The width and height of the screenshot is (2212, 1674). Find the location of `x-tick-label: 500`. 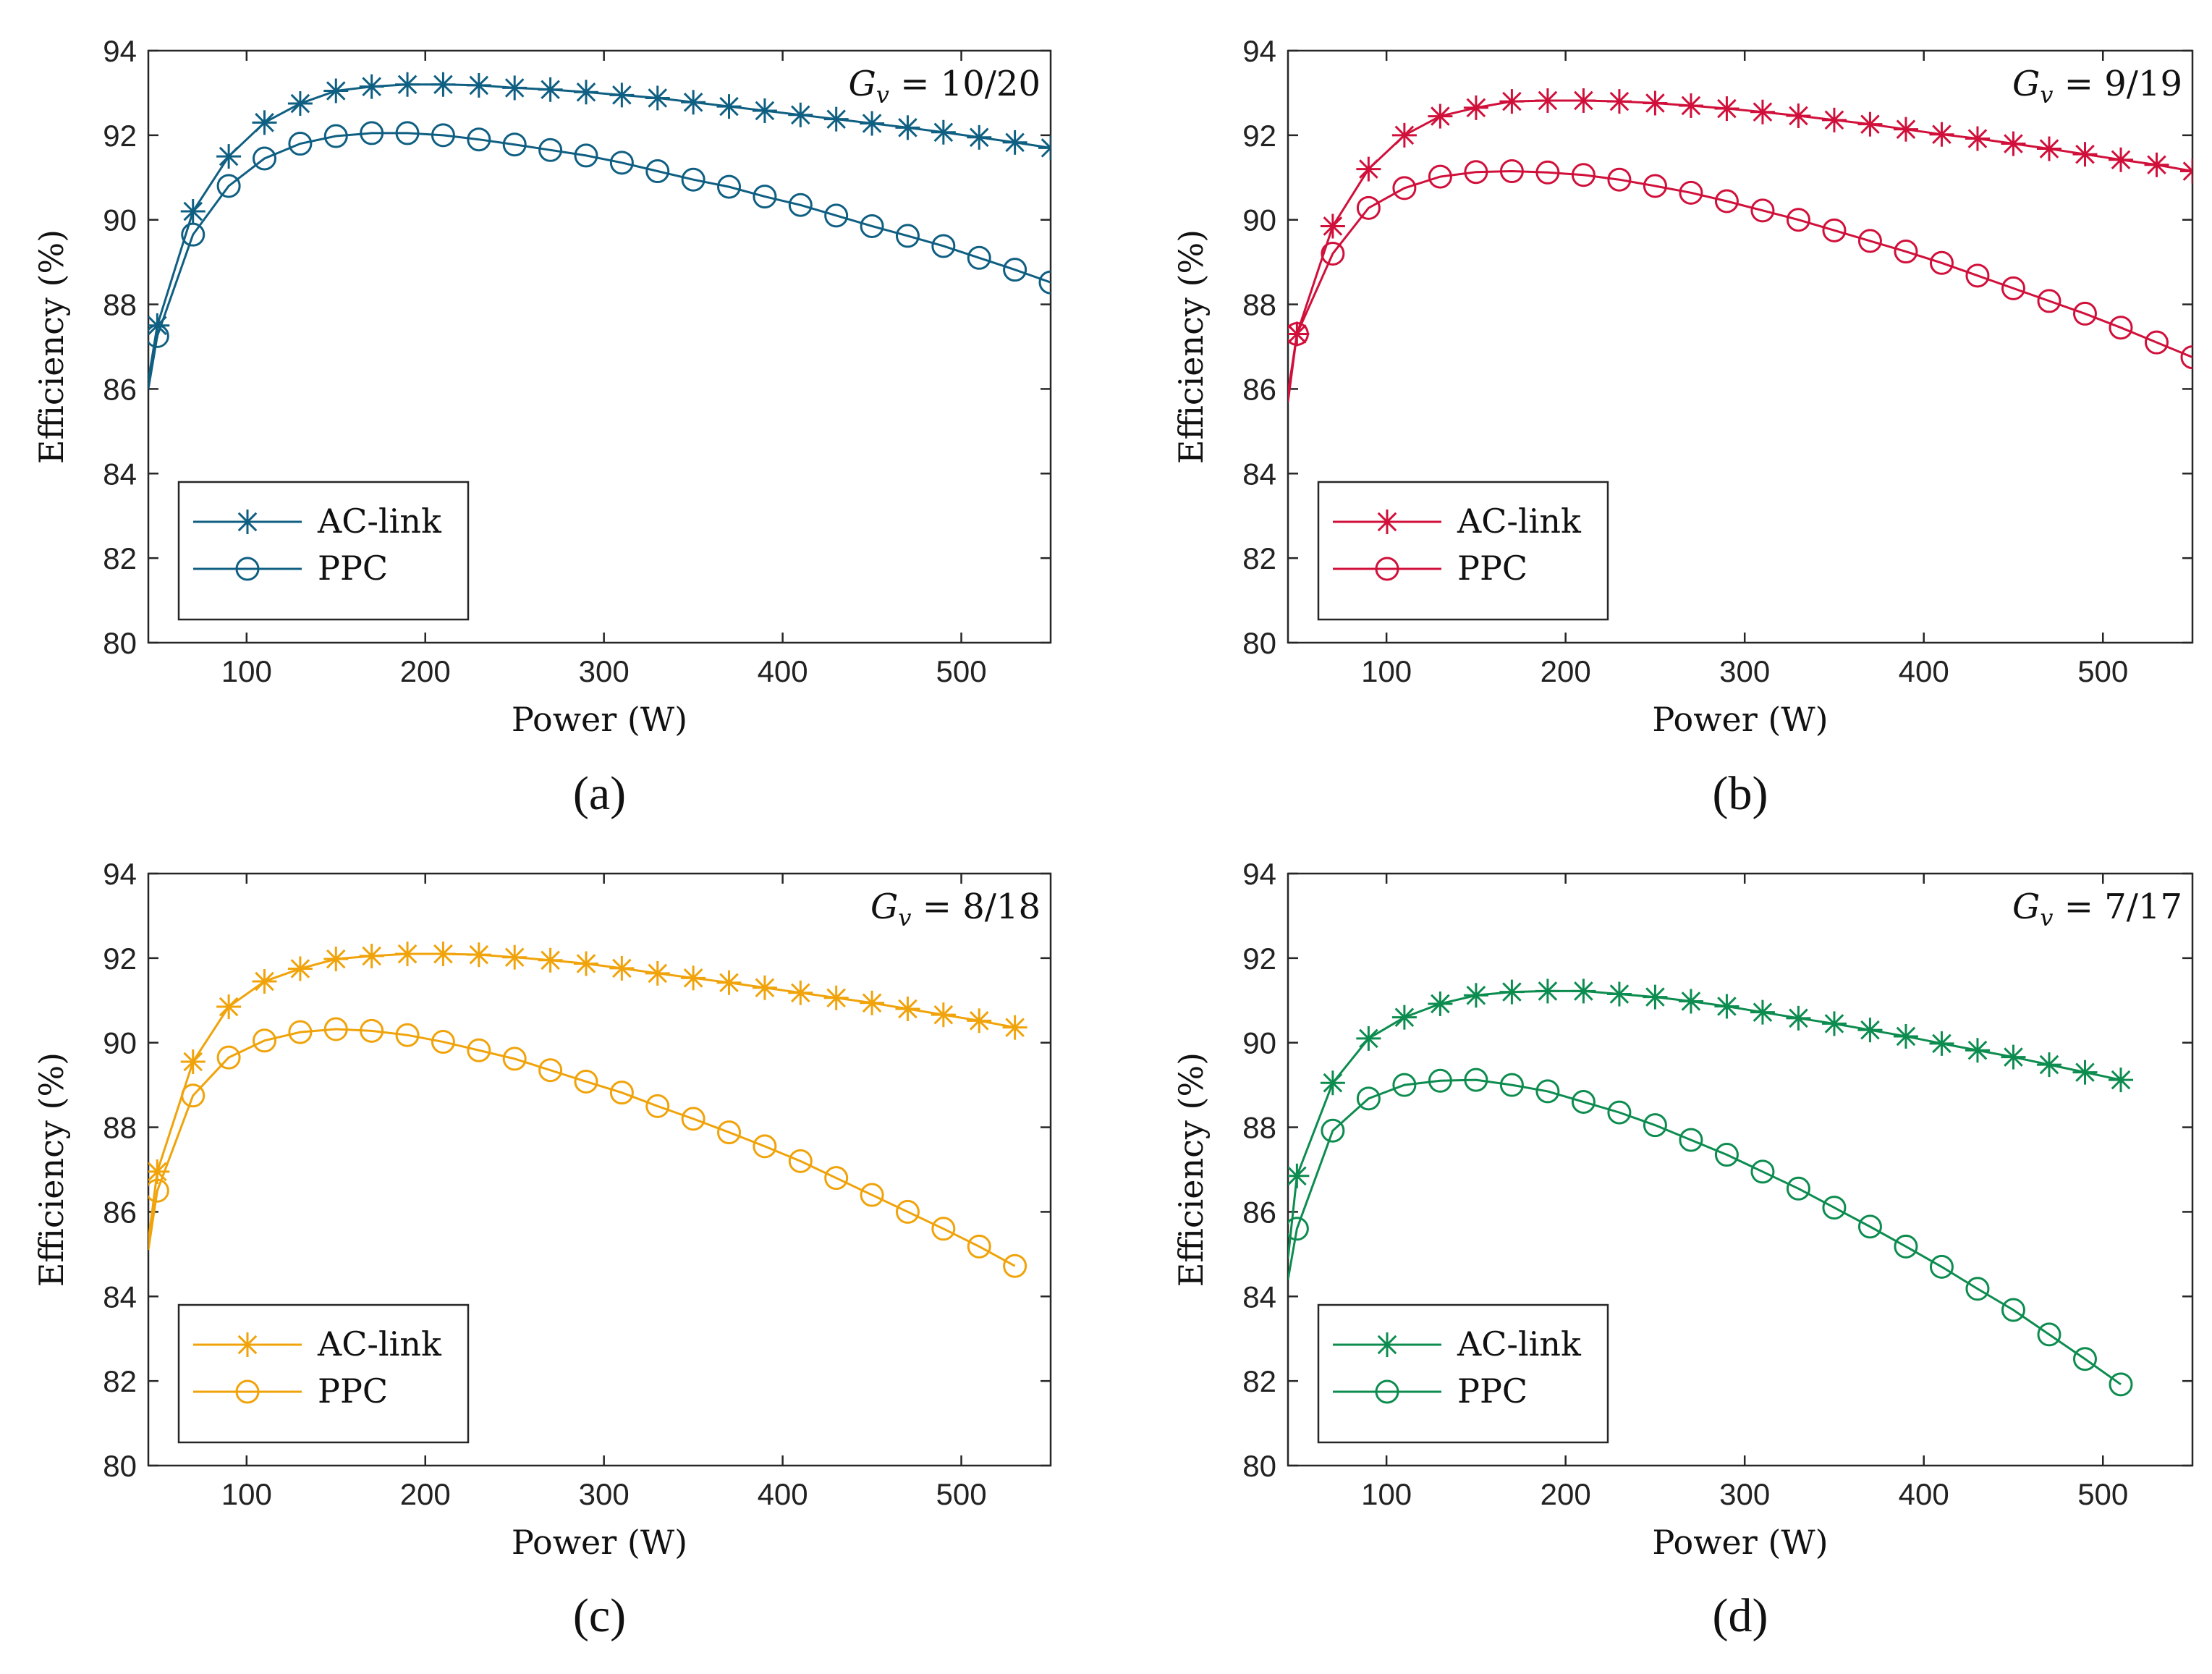

x-tick-label: 500 is located at coordinates (961, 671).